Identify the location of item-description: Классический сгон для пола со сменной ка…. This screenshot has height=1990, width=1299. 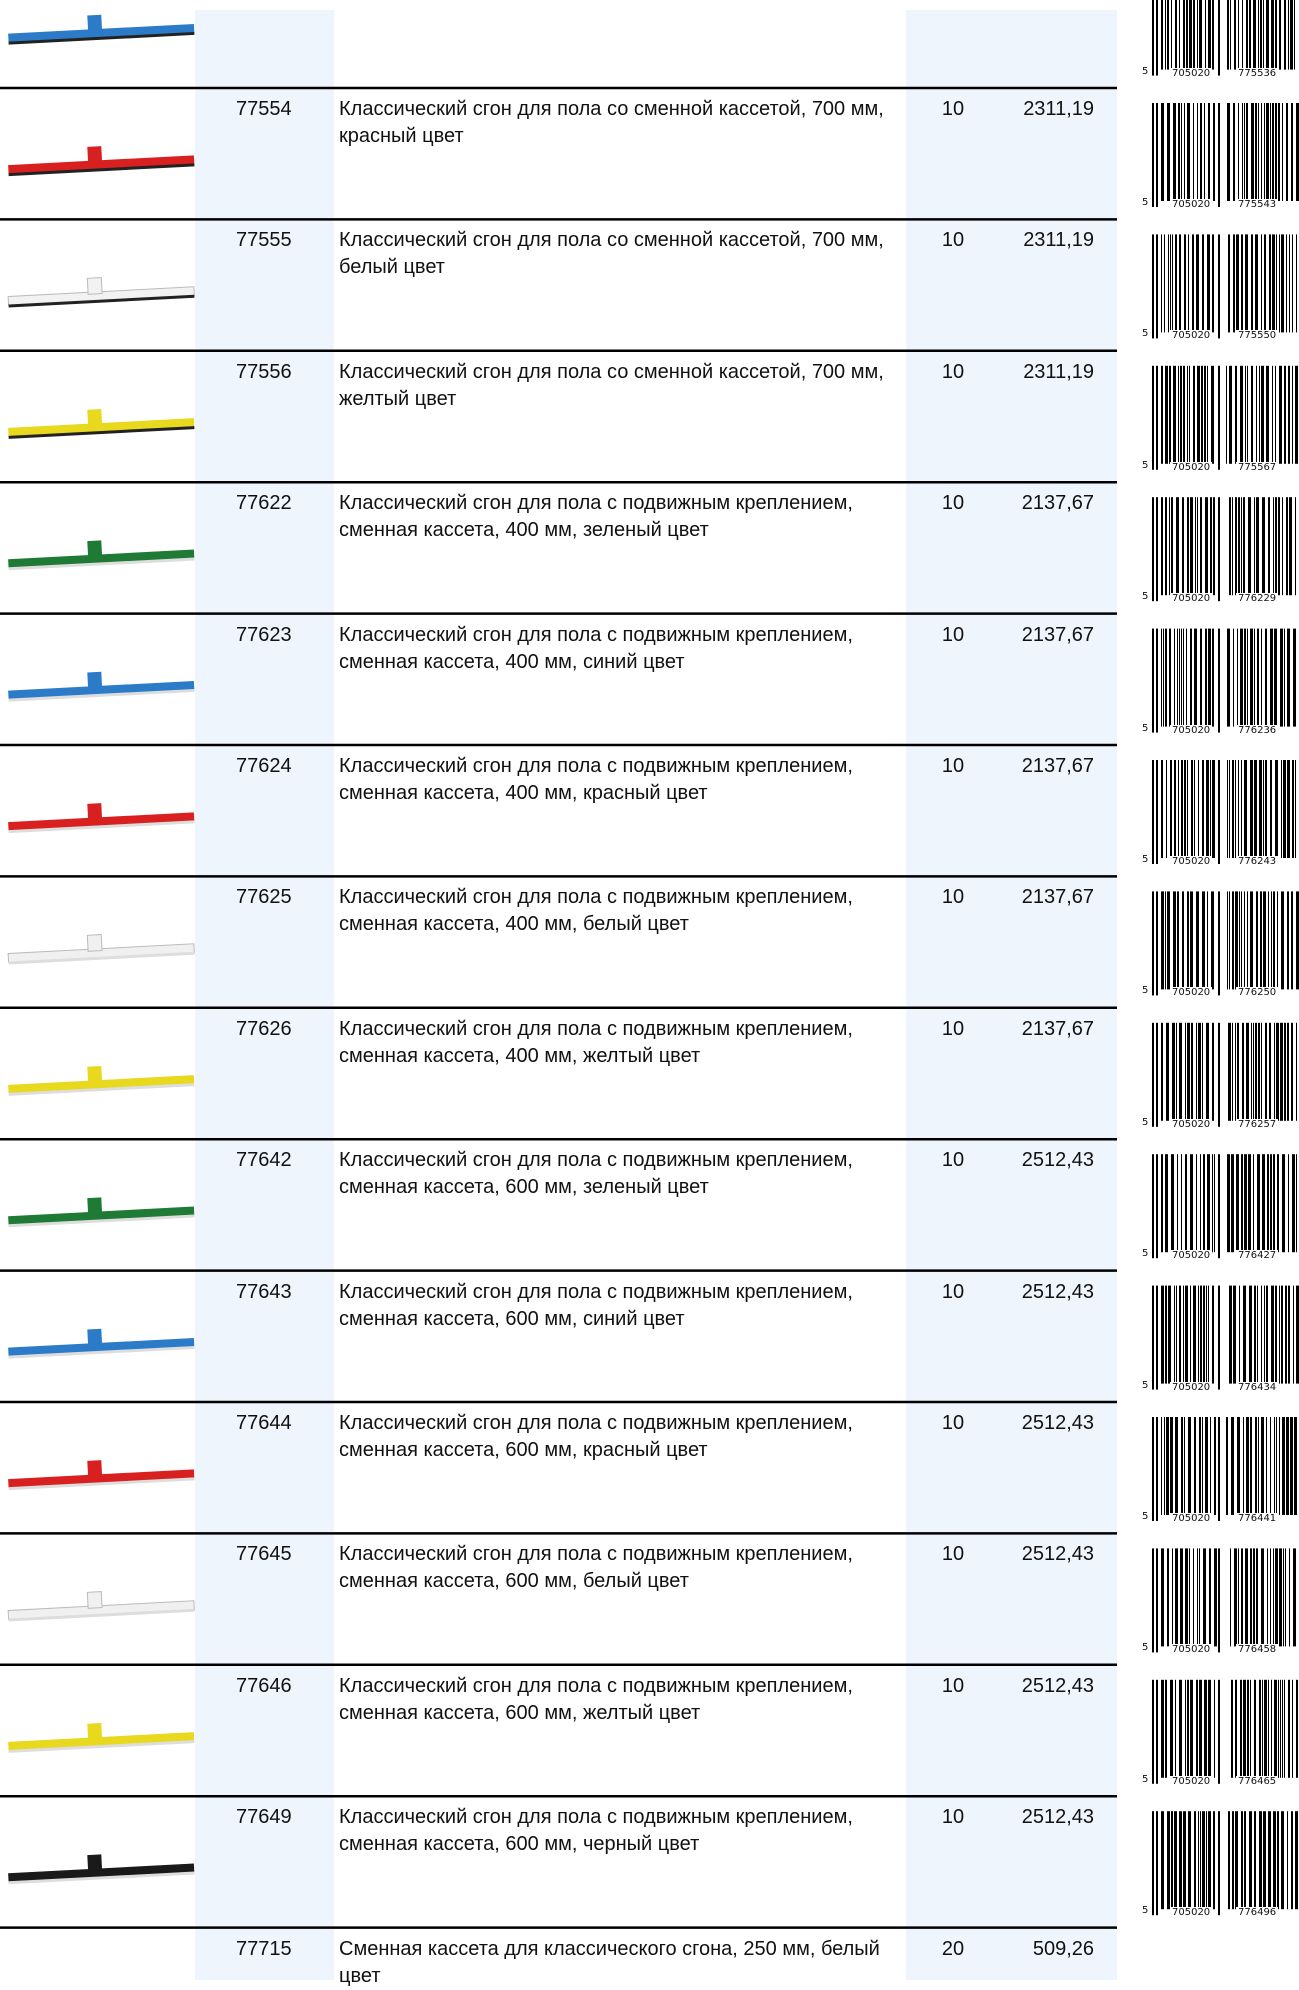
(611, 385).